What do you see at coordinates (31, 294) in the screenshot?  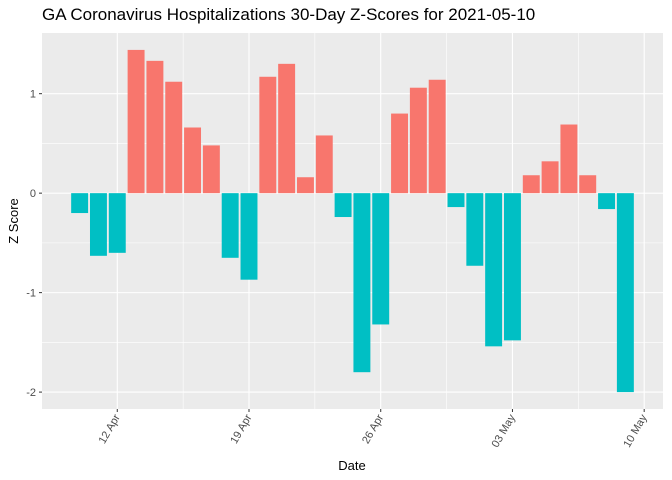 I see `y-tick-label: -1` at bounding box center [31, 294].